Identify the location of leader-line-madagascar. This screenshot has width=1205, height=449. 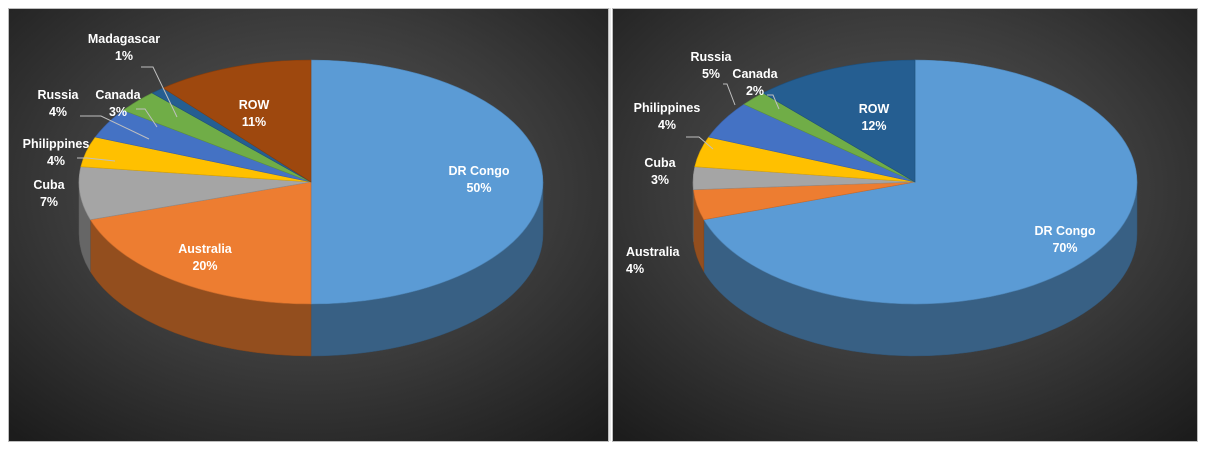
(159, 92).